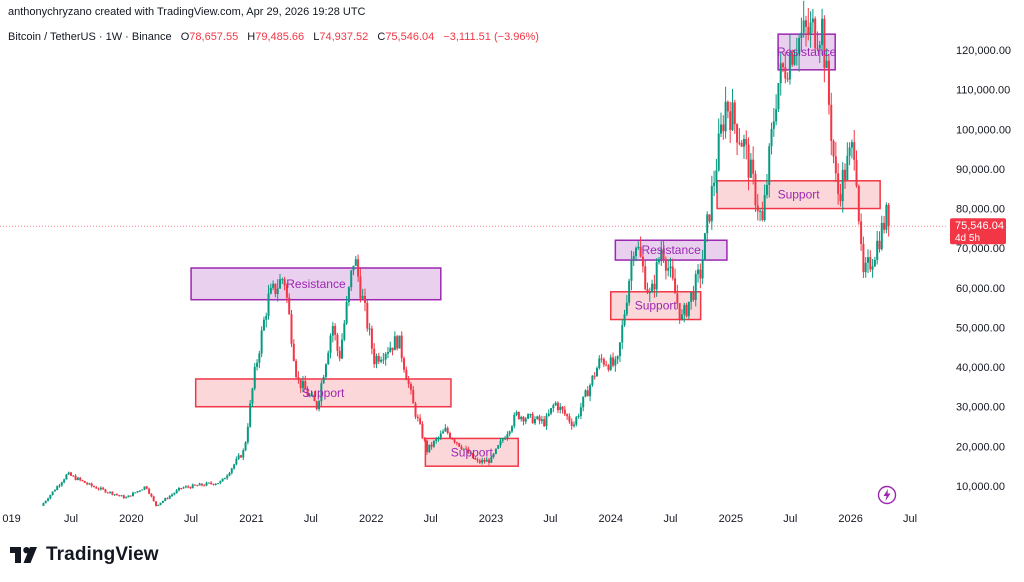  What do you see at coordinates (731, 519) in the screenshot?
I see `time-tick-label: 2025` at bounding box center [731, 519].